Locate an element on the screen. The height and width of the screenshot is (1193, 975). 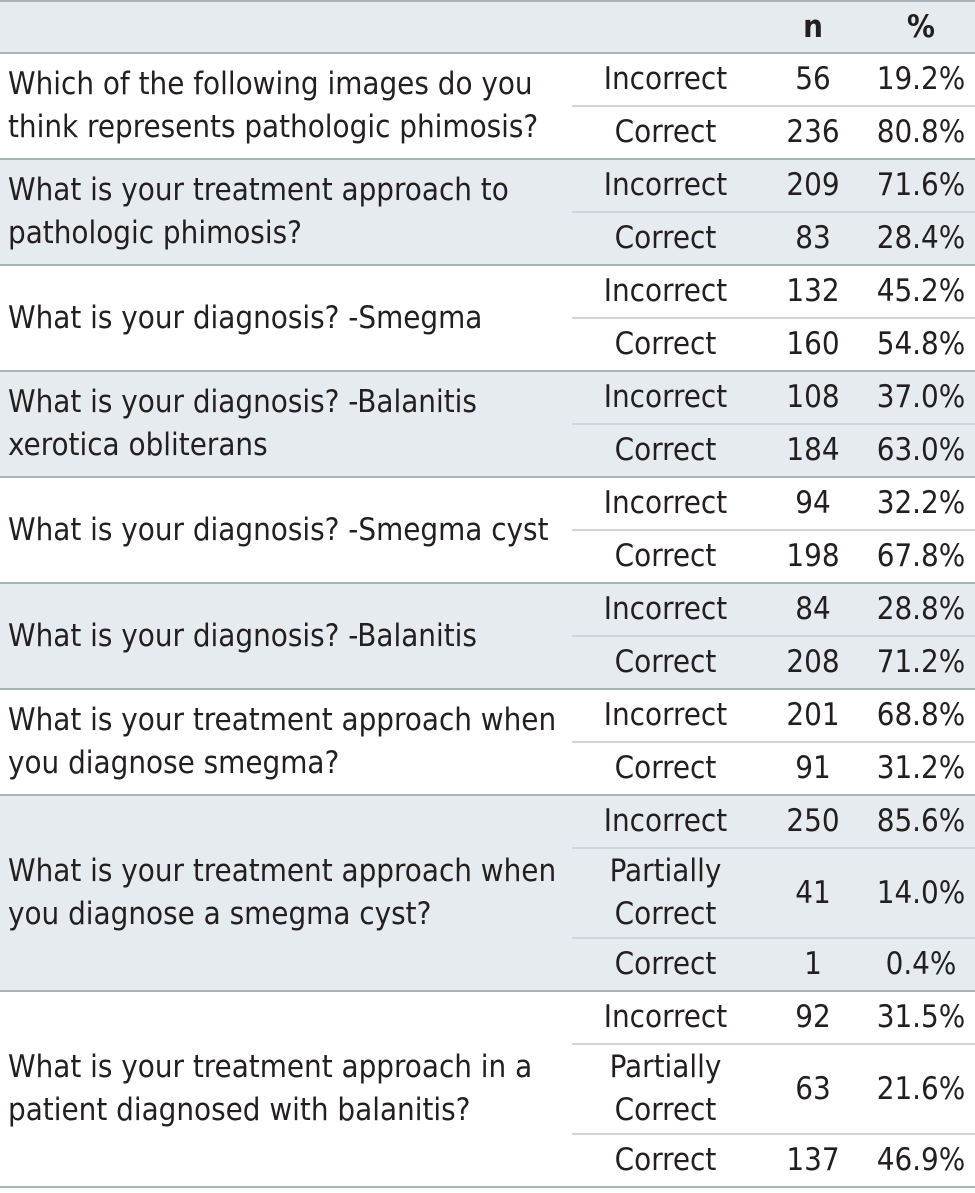
header-row: n % is located at coordinates (487, 27).